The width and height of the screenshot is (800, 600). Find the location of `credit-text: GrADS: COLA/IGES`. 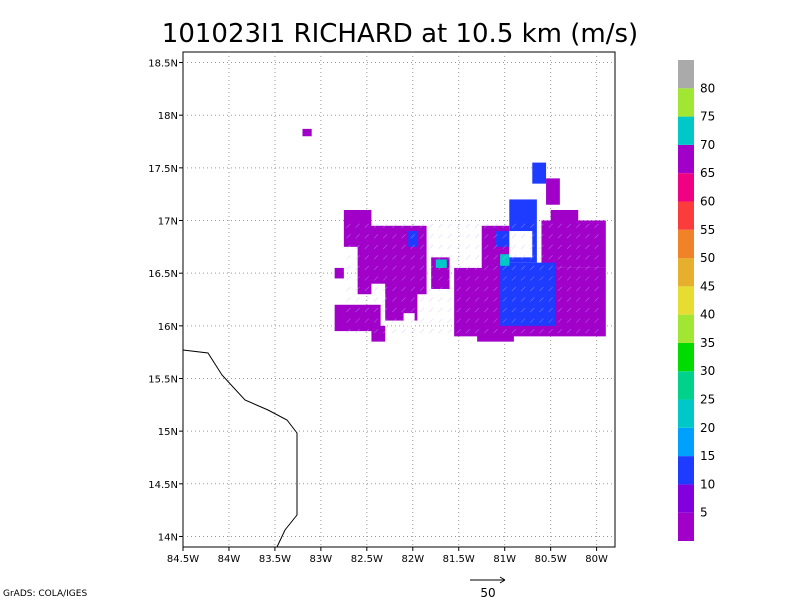

credit-text: GrADS: COLA/IGES is located at coordinates (45, 594).